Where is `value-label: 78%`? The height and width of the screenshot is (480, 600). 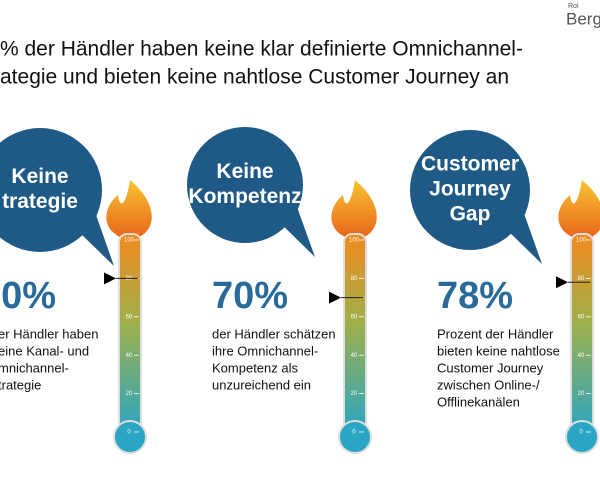
value-label: 78% is located at coordinates (475, 296).